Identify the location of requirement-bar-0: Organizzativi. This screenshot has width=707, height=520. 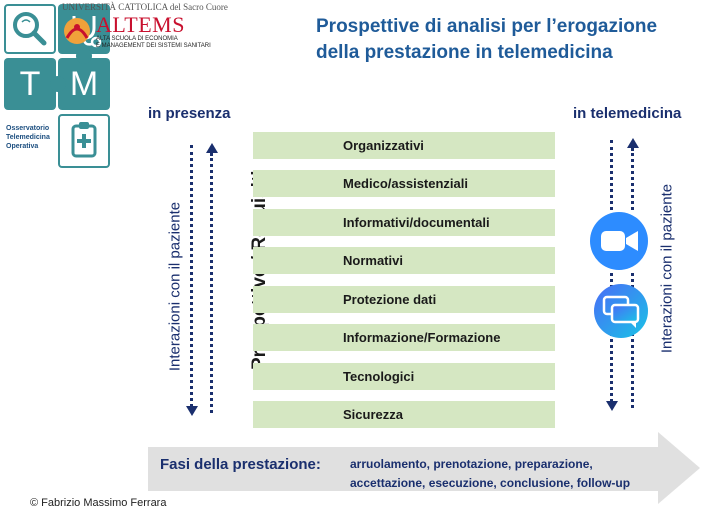
(404, 145).